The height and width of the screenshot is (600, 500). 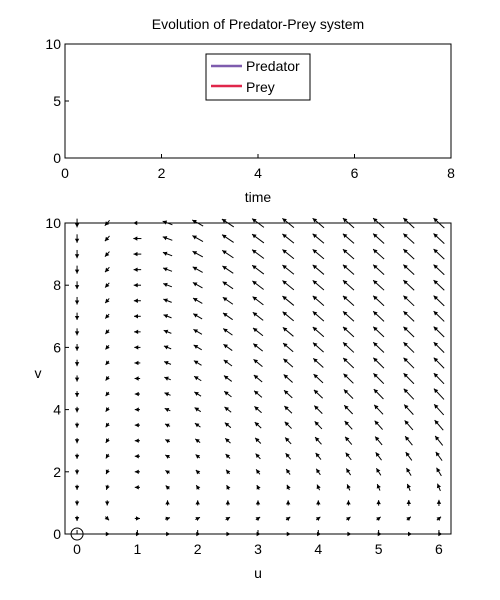 What do you see at coordinates (258, 173) in the screenshot?
I see `x-tick-label: 4` at bounding box center [258, 173].